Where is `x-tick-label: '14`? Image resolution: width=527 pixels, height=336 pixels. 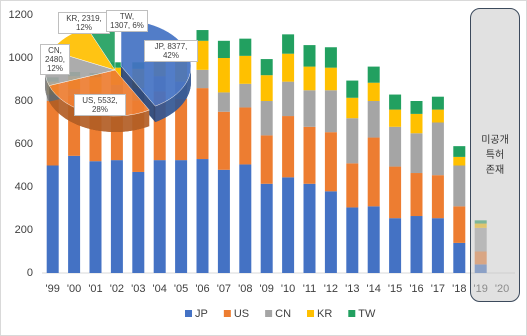 x-tick-label: '14 is located at coordinates (374, 289).